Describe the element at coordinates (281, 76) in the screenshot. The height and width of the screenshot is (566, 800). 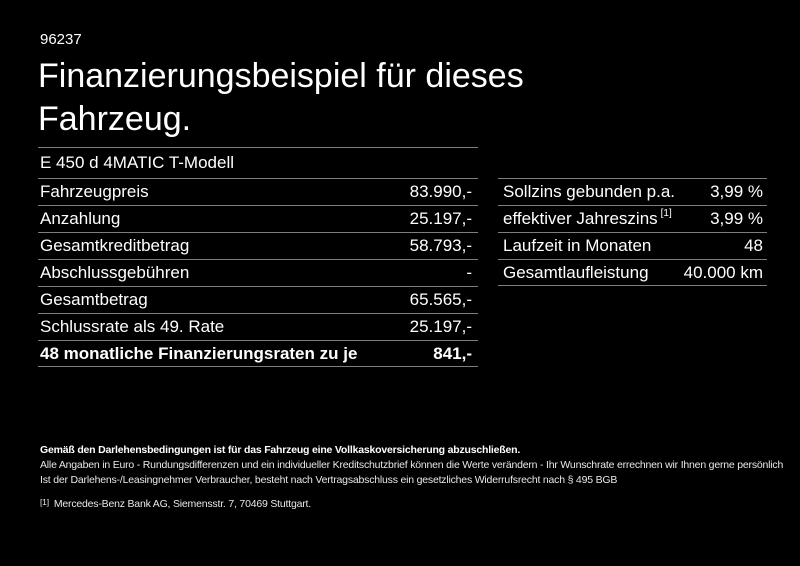
I see `page-title-line1: Finanzierungsbeispiel für dieses` at that location.